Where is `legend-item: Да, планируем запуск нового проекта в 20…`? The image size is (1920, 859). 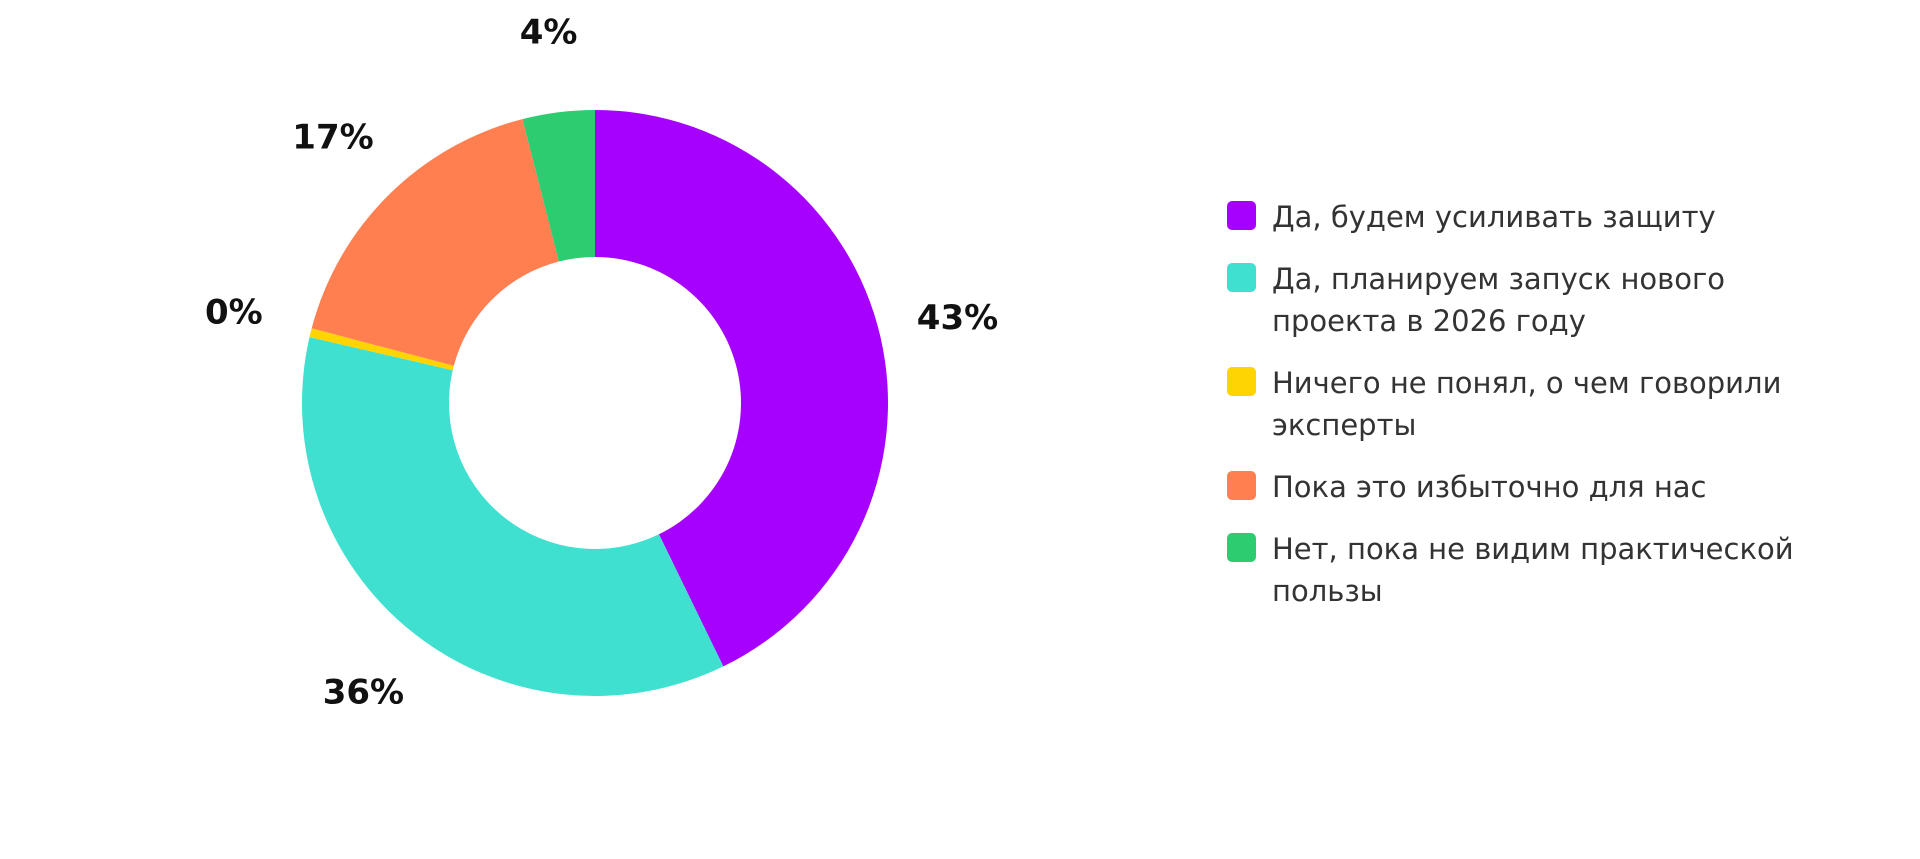 legend-item: Да, планируем запуск нового проекта в 20… is located at coordinates (1527, 300).